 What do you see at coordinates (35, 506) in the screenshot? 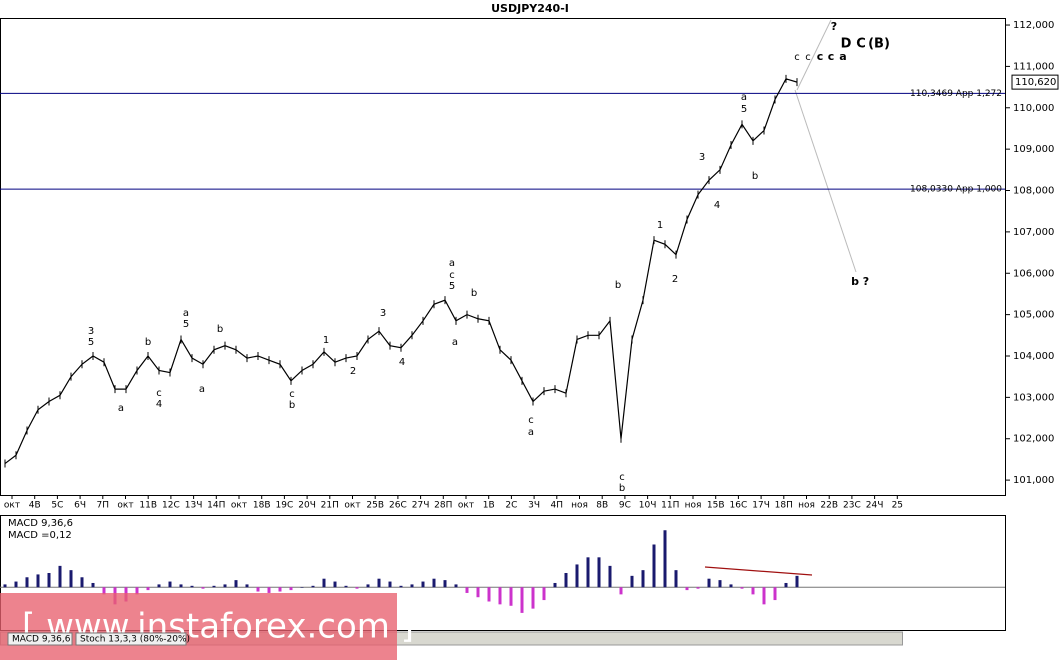
I see `x-tick-label: 4В` at bounding box center [35, 506].